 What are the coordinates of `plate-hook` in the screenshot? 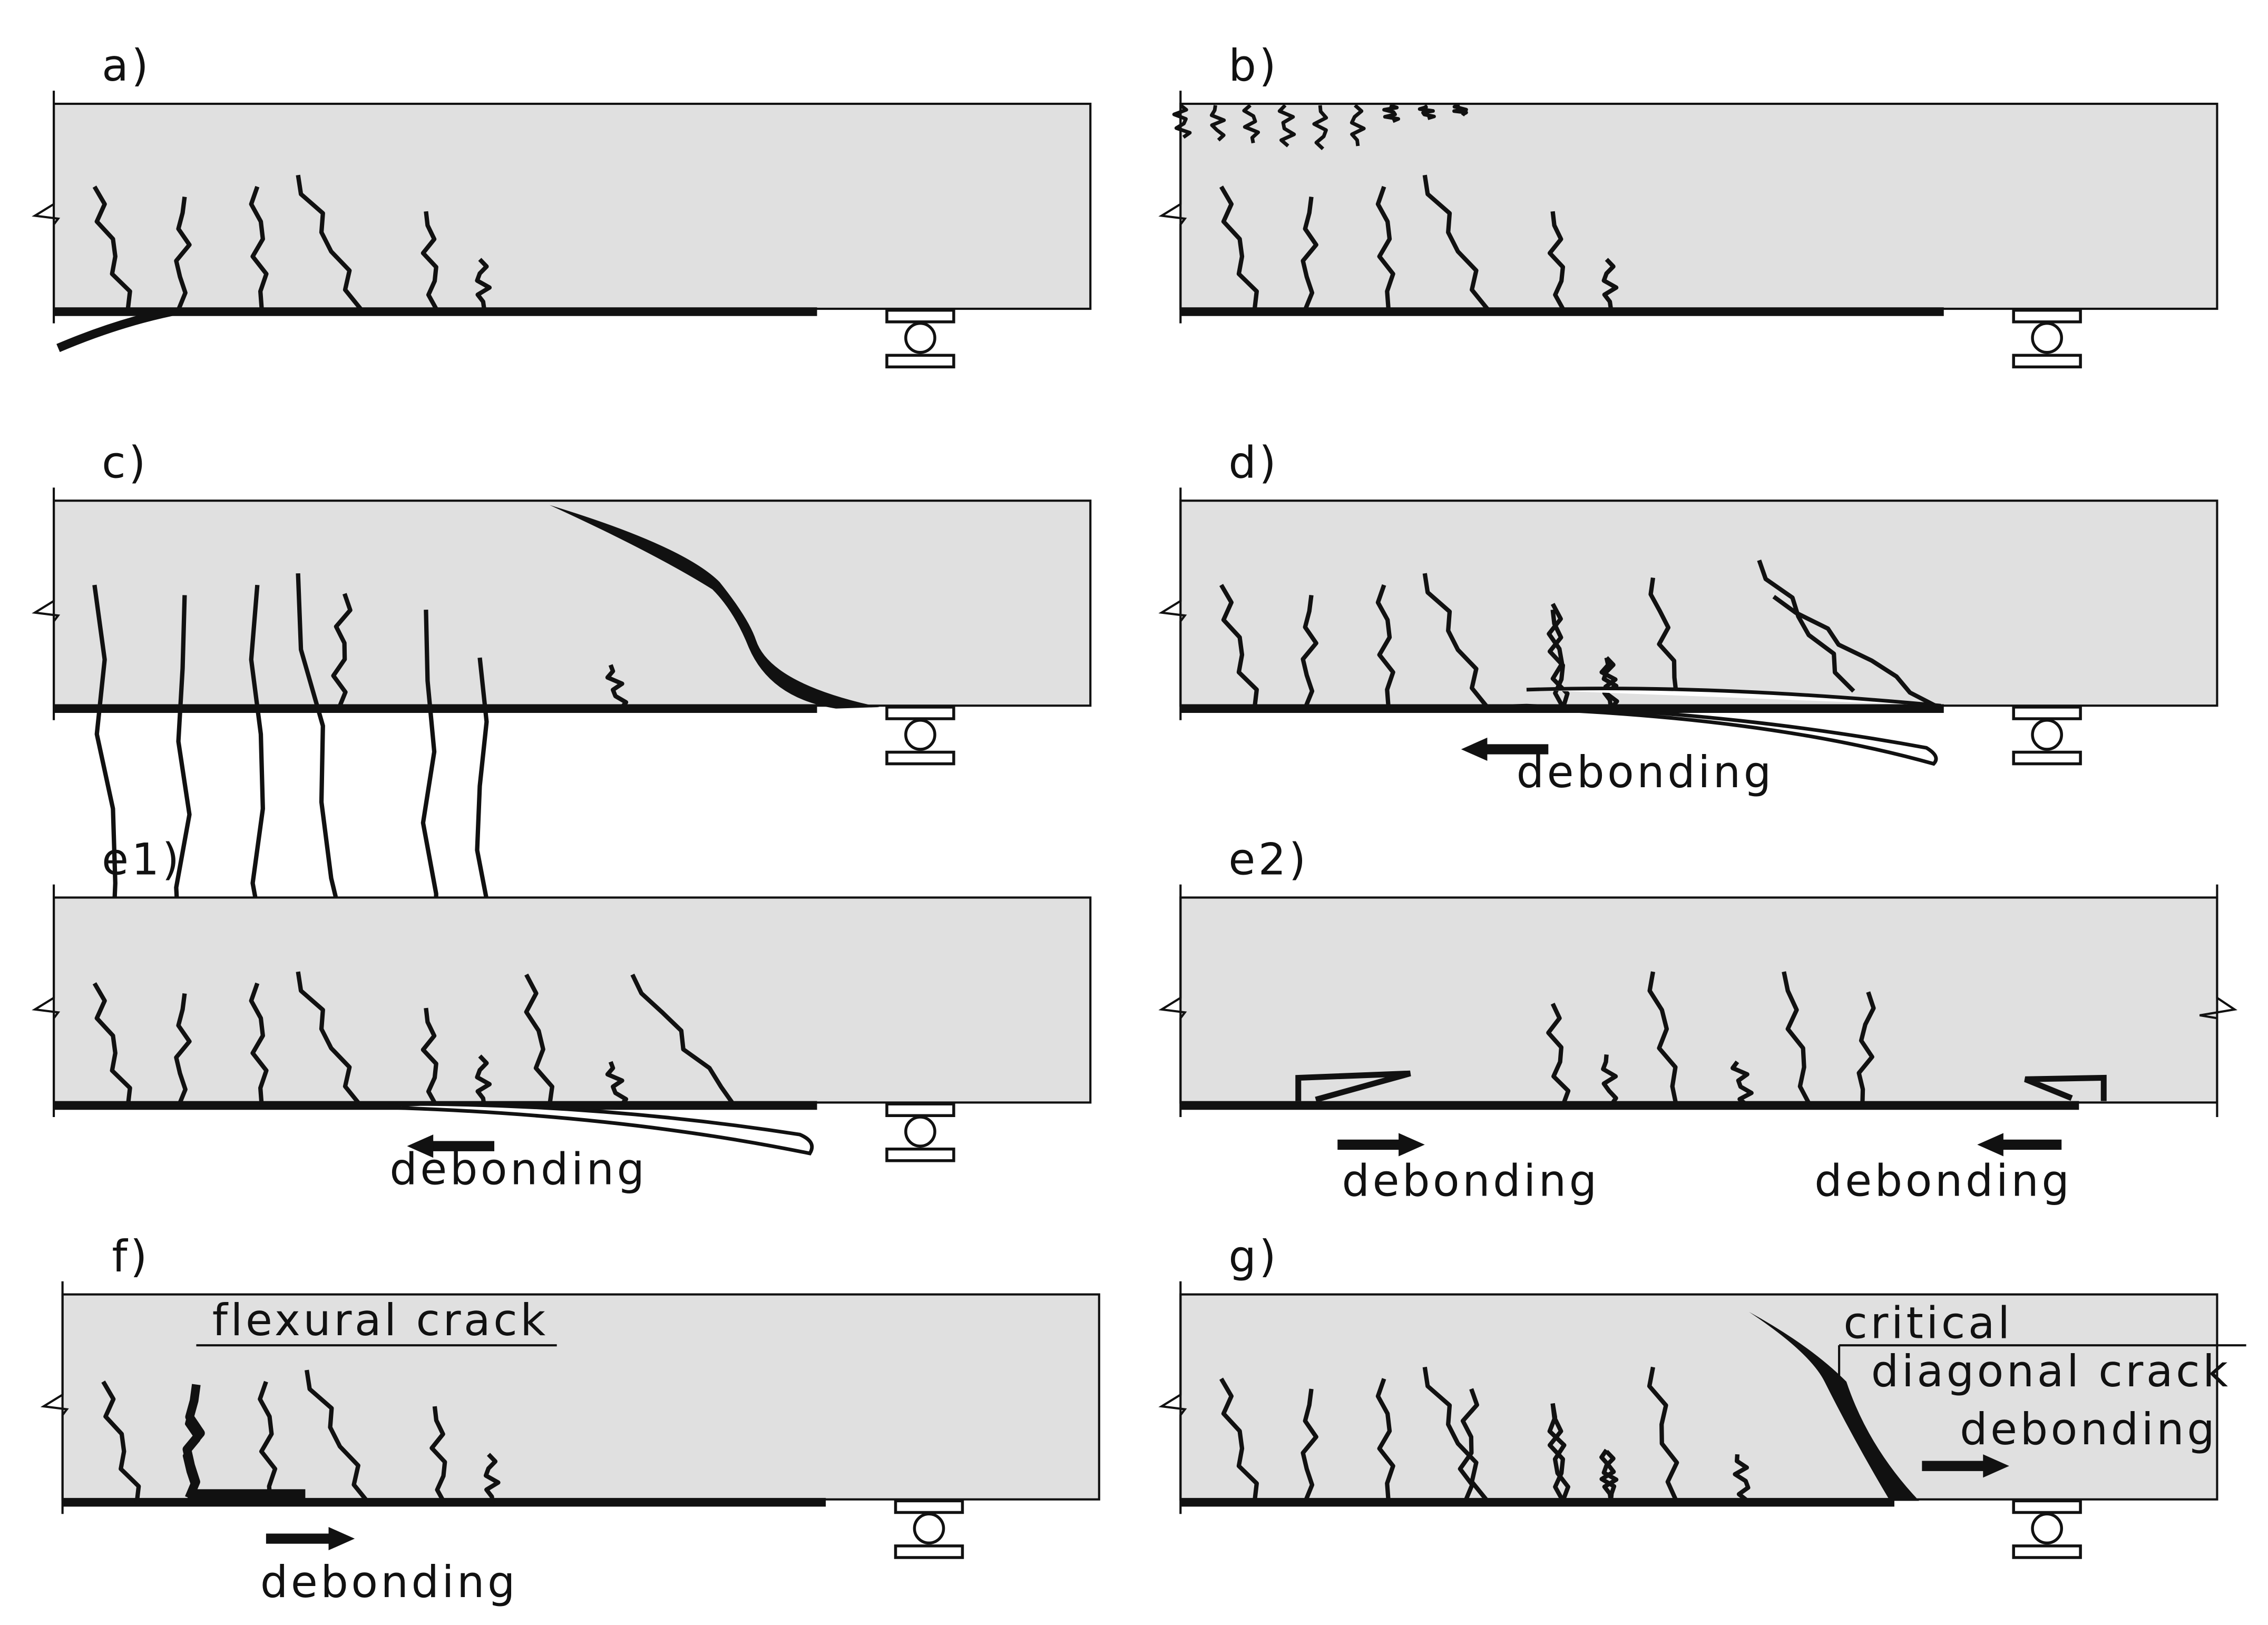 It's located at (2065, 1087).